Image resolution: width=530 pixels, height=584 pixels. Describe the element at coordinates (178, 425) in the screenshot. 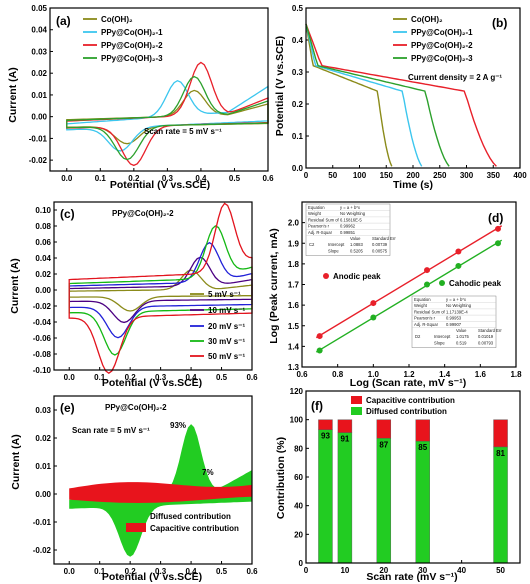

I see `diffused-pct-label: 93%` at that location.